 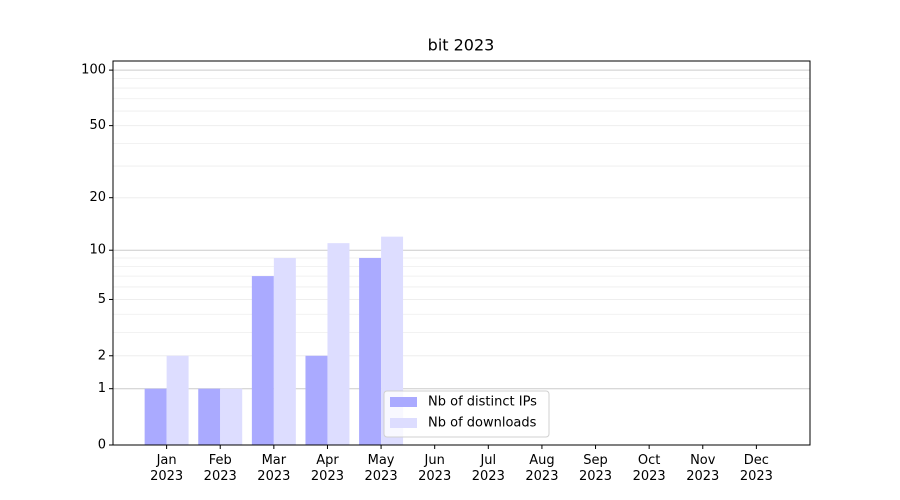 I want to click on x-tick-label: Feb 2023, so click(x=220, y=468).